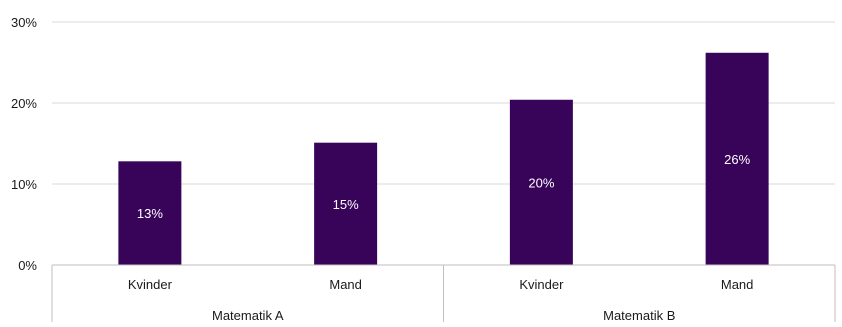 This screenshot has width=842, height=327. I want to click on data-label: 13%, so click(150, 213).